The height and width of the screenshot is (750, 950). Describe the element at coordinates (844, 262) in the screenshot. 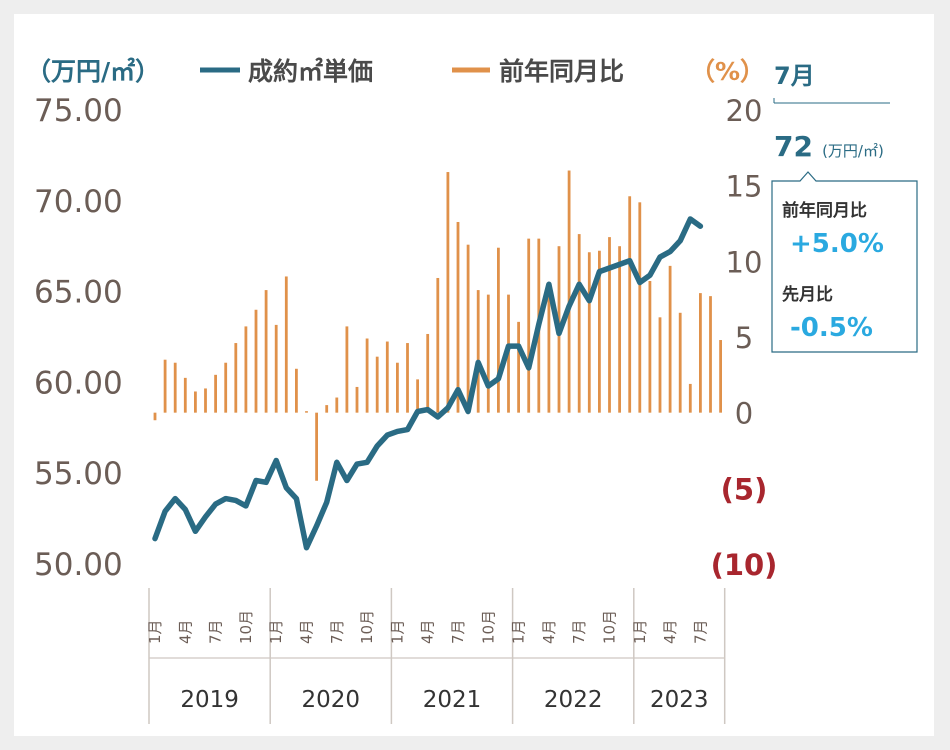

I see `callout-box` at that location.